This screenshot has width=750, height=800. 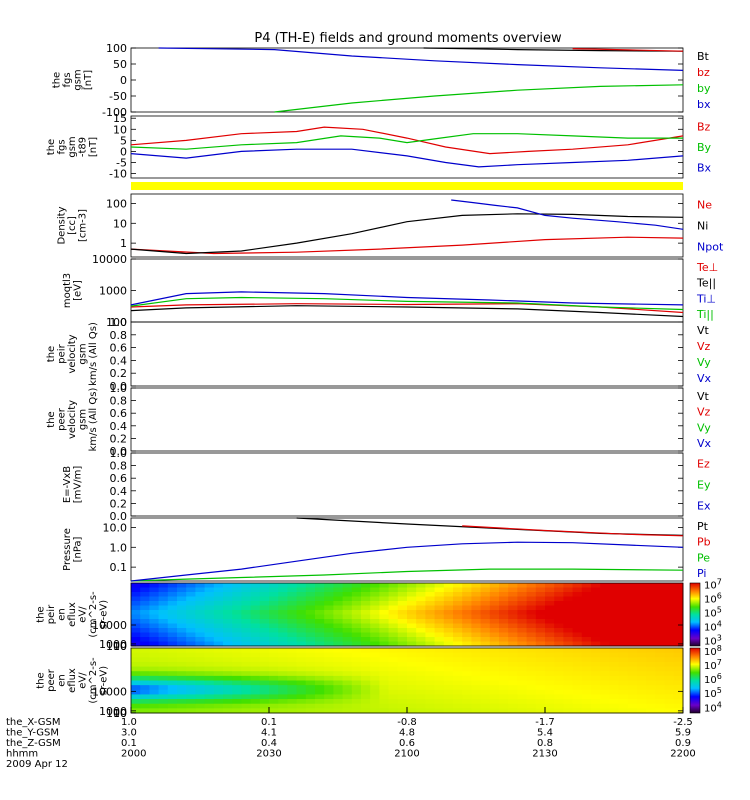 I want to click on x-tick-label: 5.9, so click(x=683, y=733).